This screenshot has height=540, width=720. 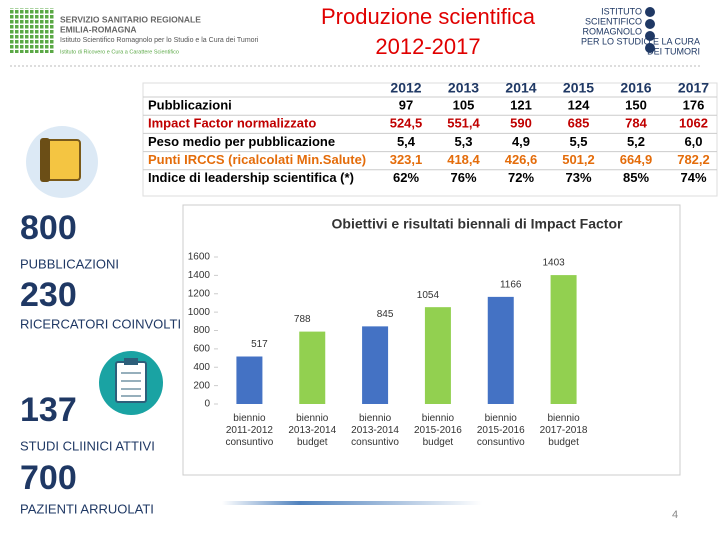 What do you see at coordinates (312, 430) in the screenshot?
I see `x-tick-label: biennio 2013-2014 budget` at bounding box center [312, 430].